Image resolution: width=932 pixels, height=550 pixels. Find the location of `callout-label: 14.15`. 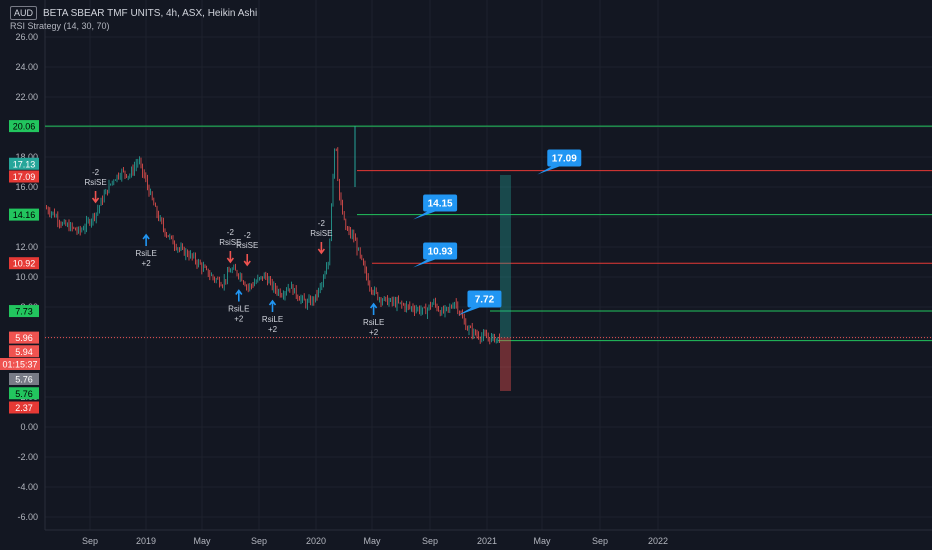

callout-label: 14.15 is located at coordinates (440, 204).